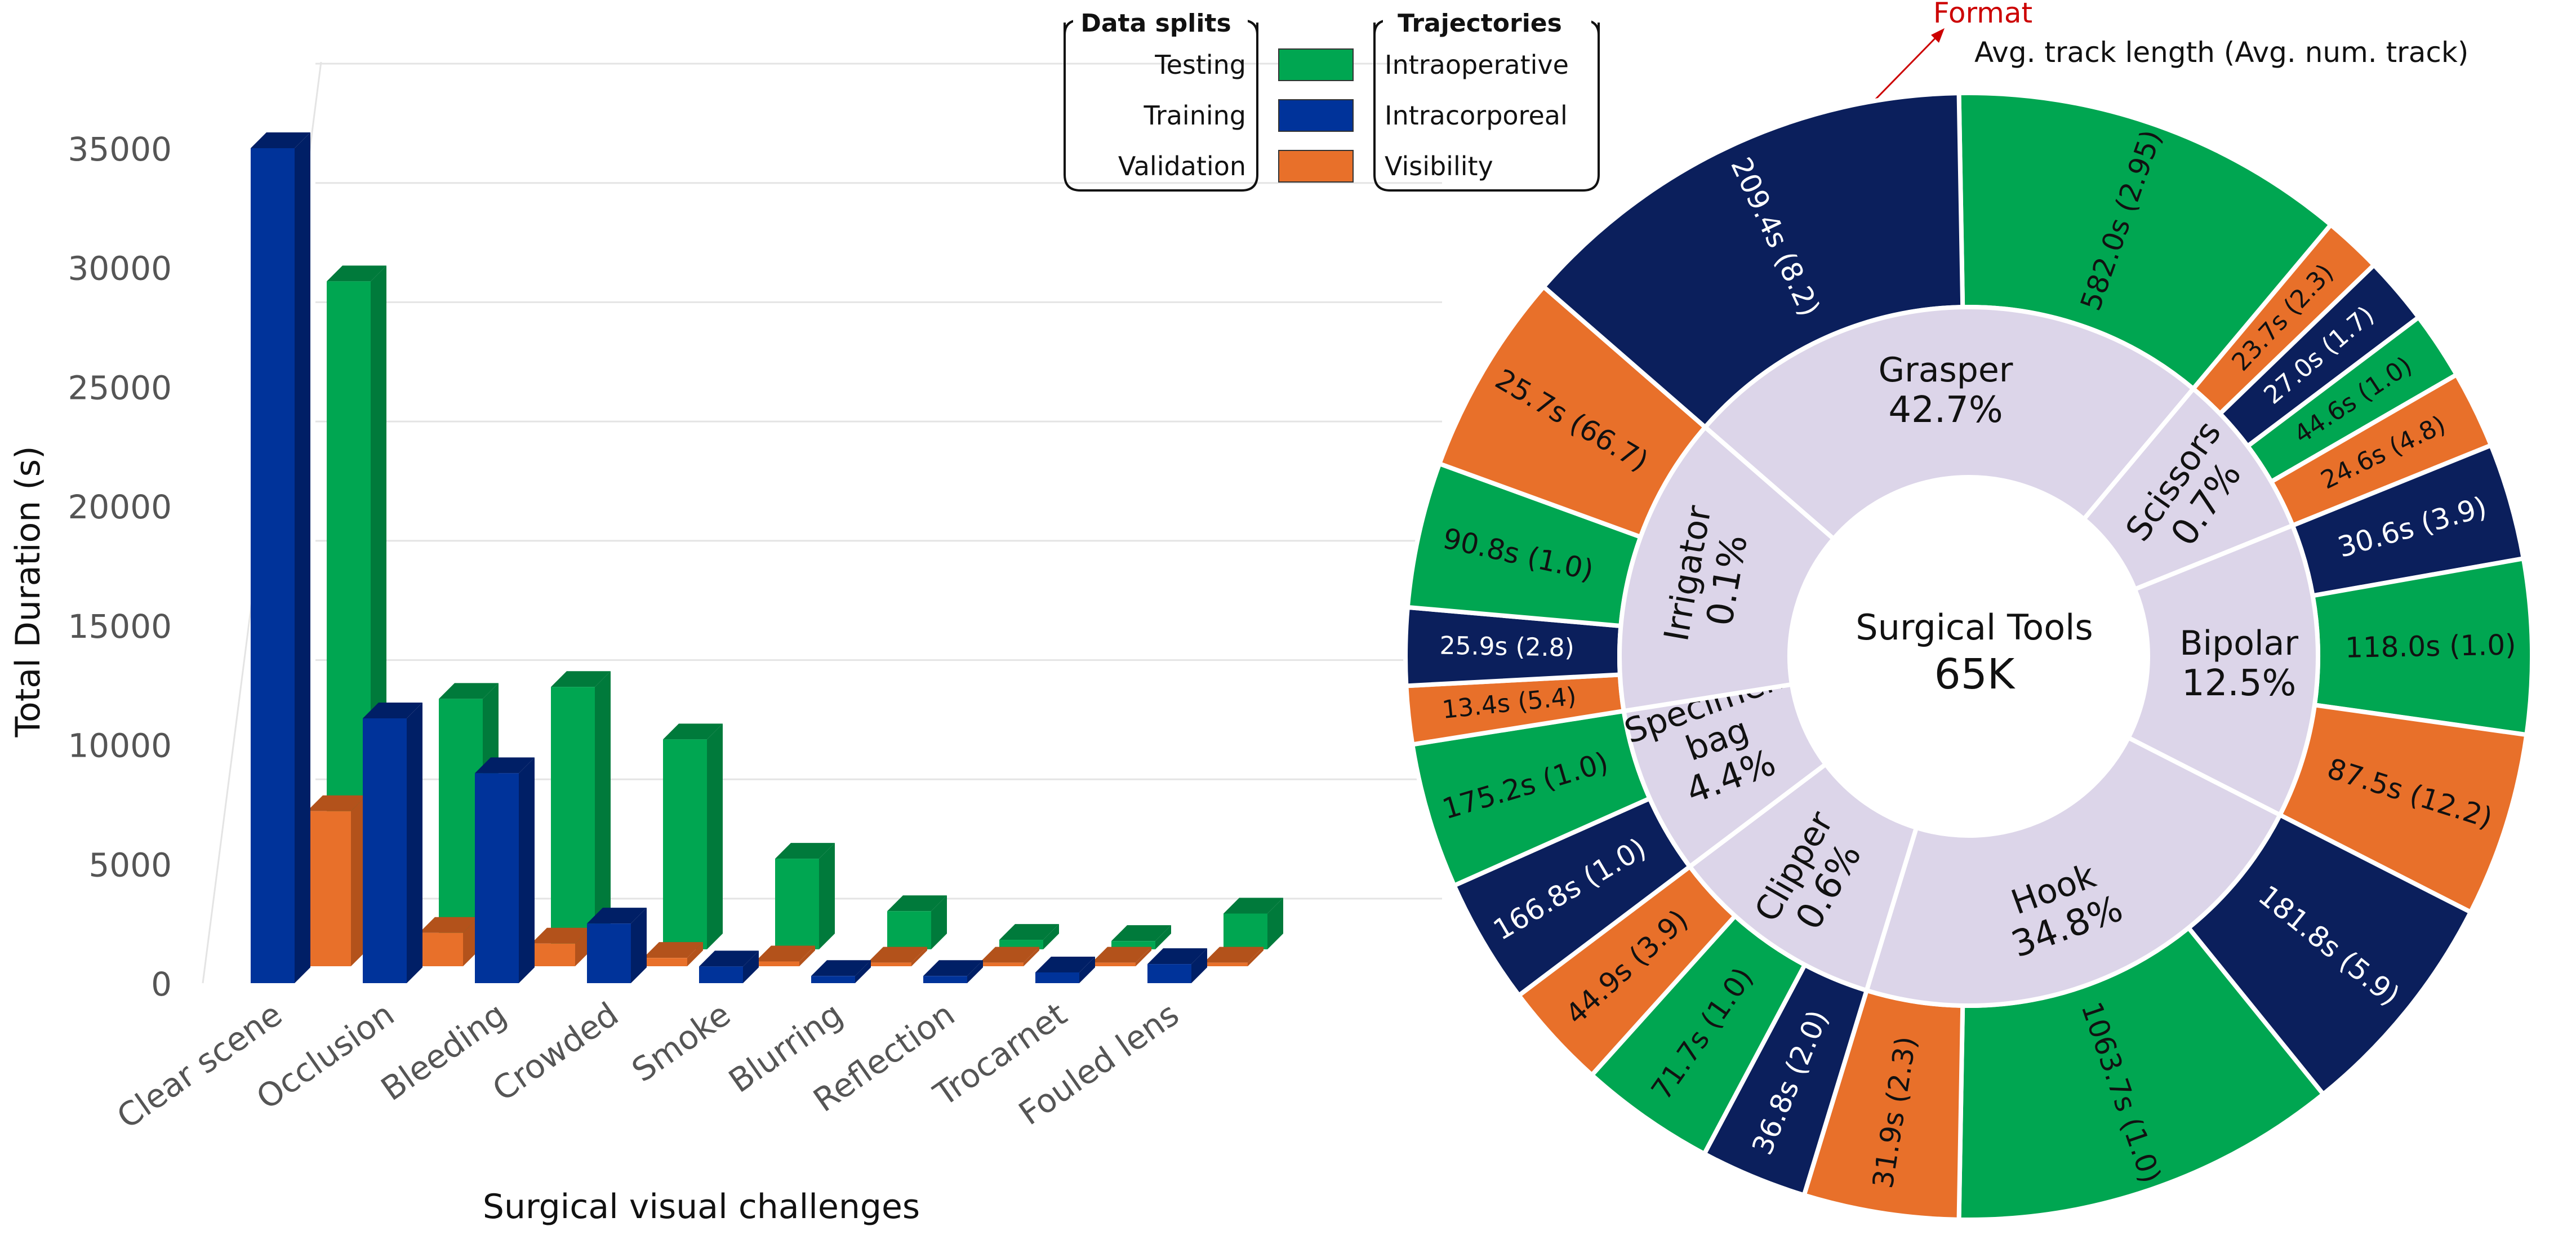 This screenshot has width=2576, height=1244. Describe the element at coordinates (28, 592) in the screenshot. I see `bar-chart-y-axis-label: Total Duration (s)` at that location.